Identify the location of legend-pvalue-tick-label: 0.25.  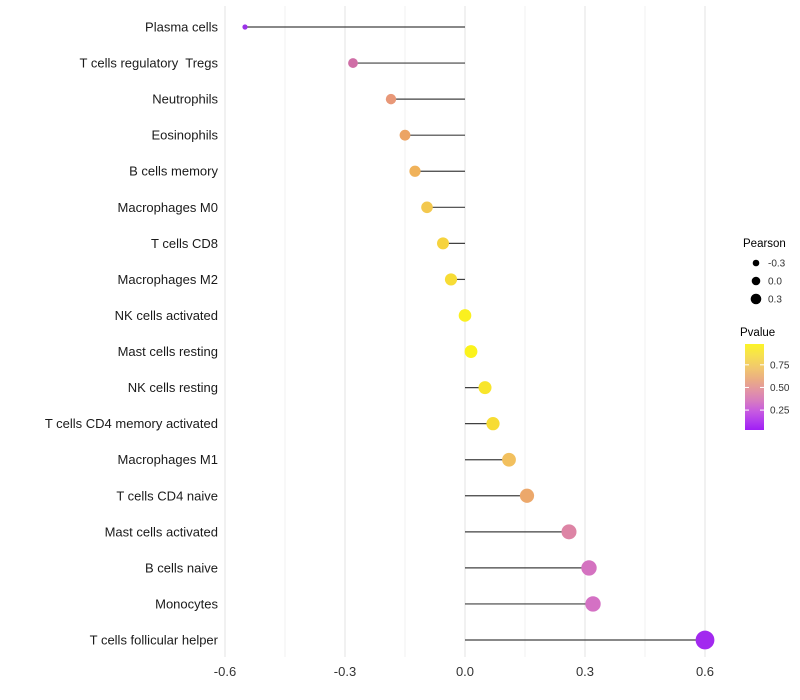
(780, 411).